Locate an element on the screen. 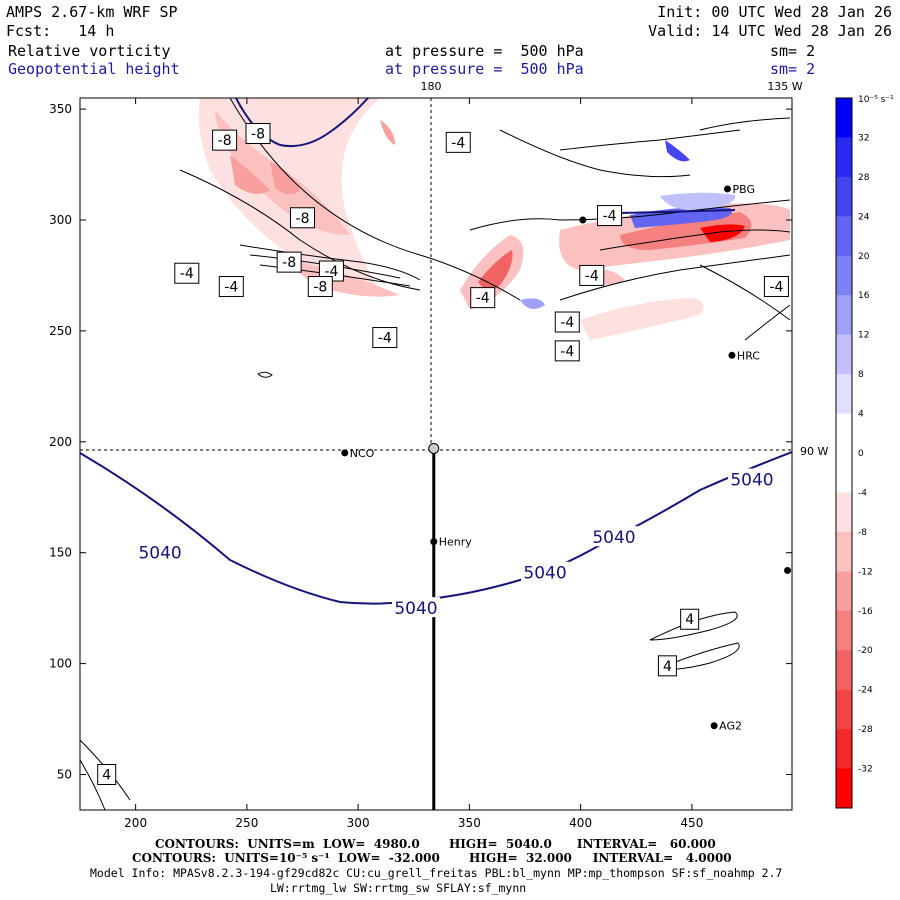 This screenshot has width=900, height=900. colorbar-tick-label: -8 is located at coordinates (862, 533).